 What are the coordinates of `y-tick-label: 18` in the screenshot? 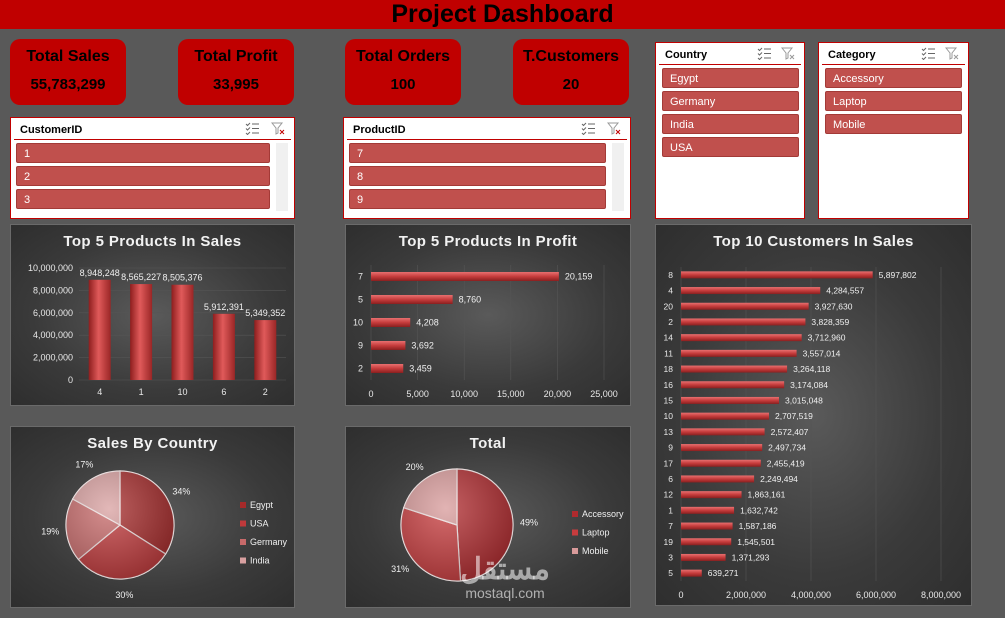 It's located at (669, 369).